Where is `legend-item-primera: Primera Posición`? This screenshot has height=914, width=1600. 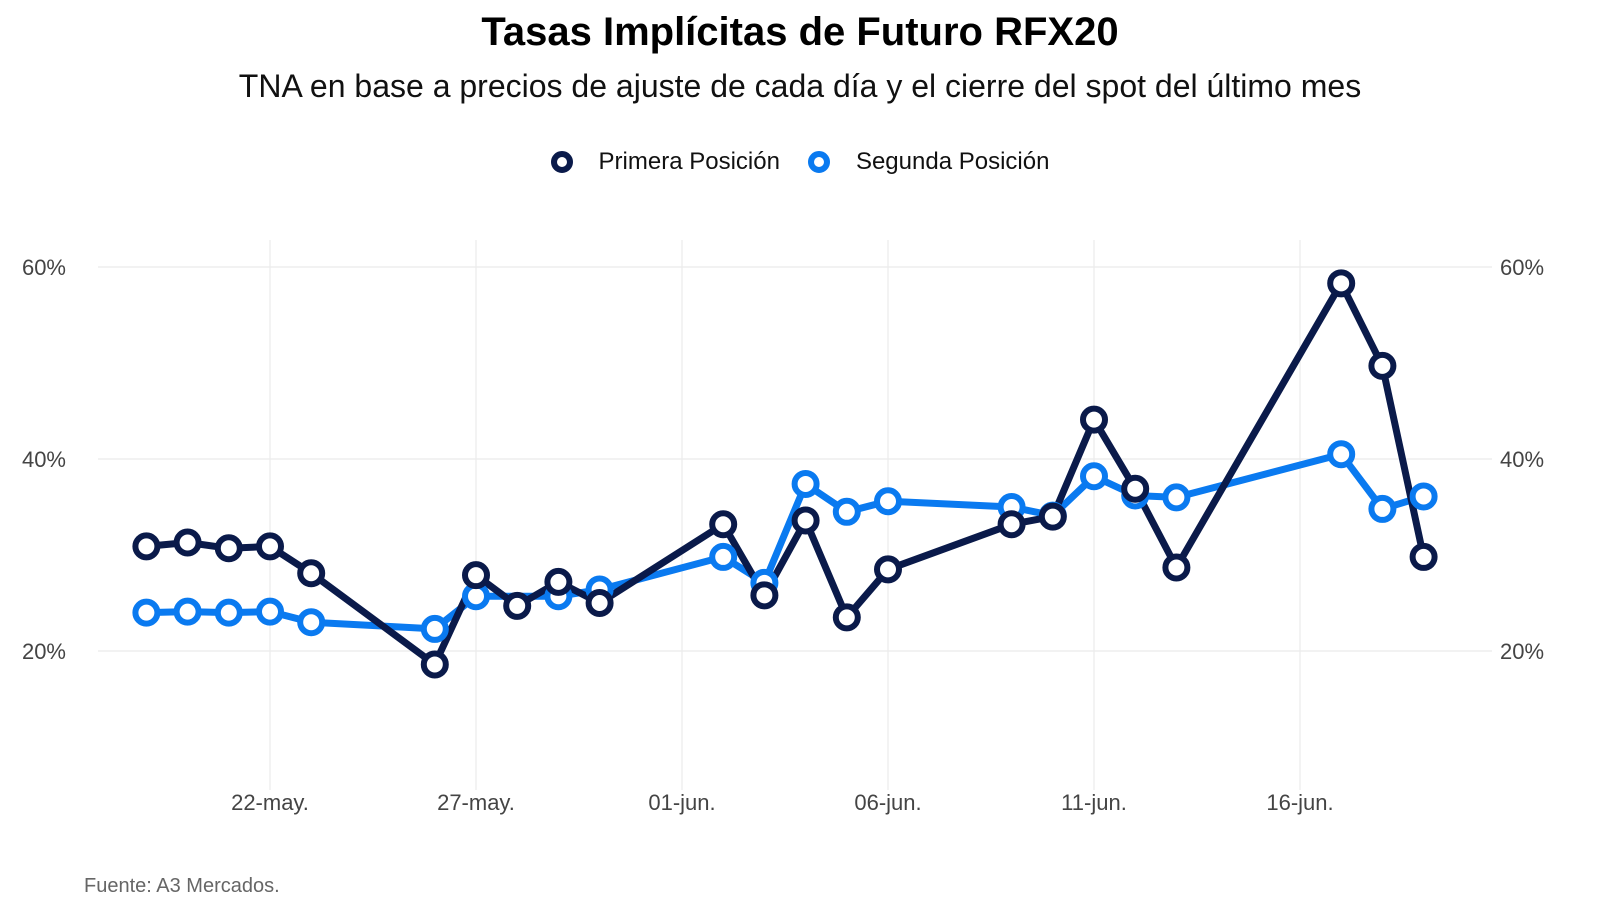 legend-item-primera: Primera Posición is located at coordinates (665, 162).